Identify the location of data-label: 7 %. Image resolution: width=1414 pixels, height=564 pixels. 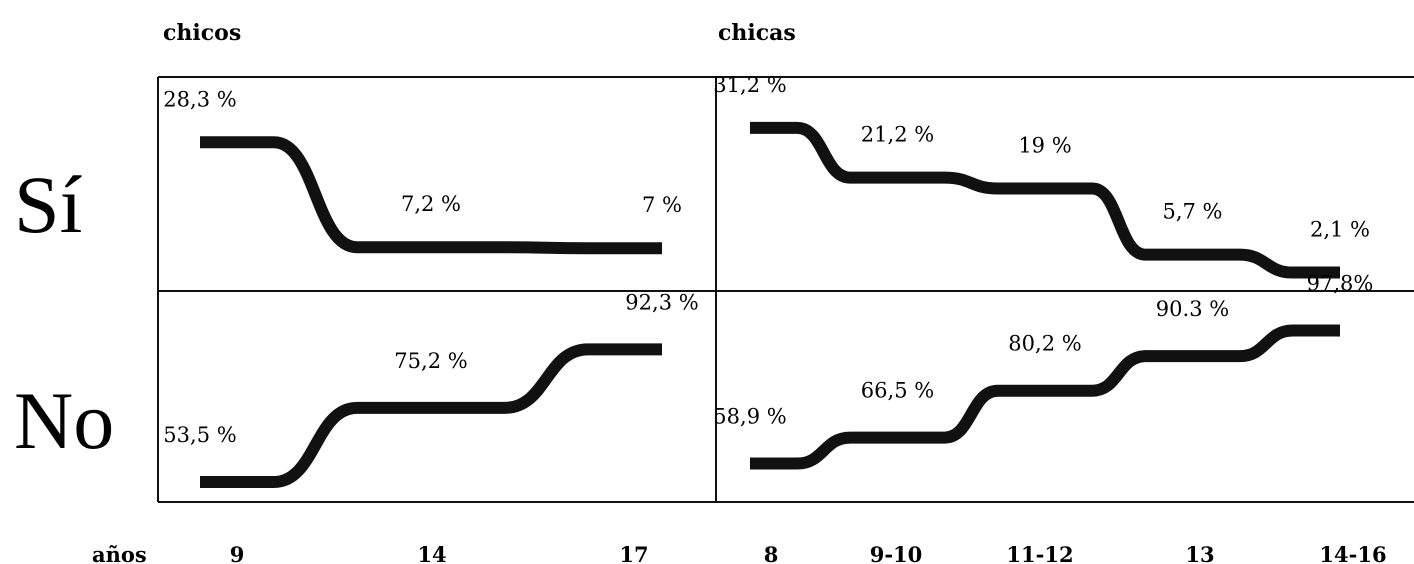
(662, 205).